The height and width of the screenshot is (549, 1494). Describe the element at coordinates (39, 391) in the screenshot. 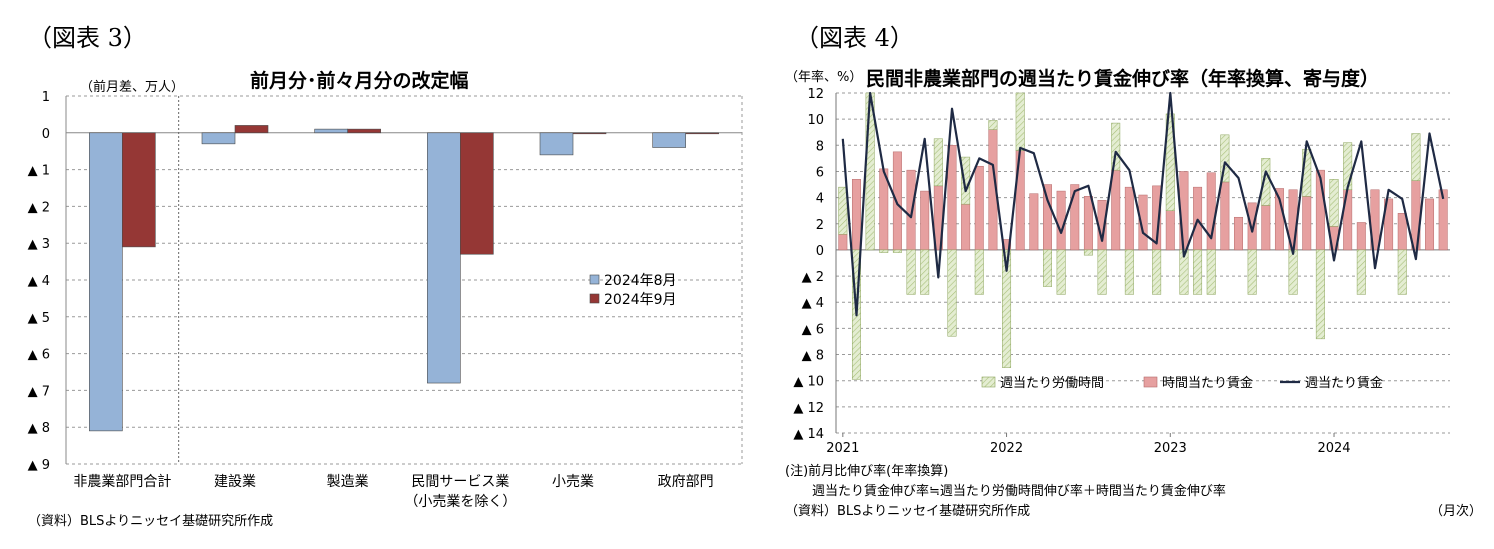

I see `left-y-tick-label: ▲ 7` at that location.